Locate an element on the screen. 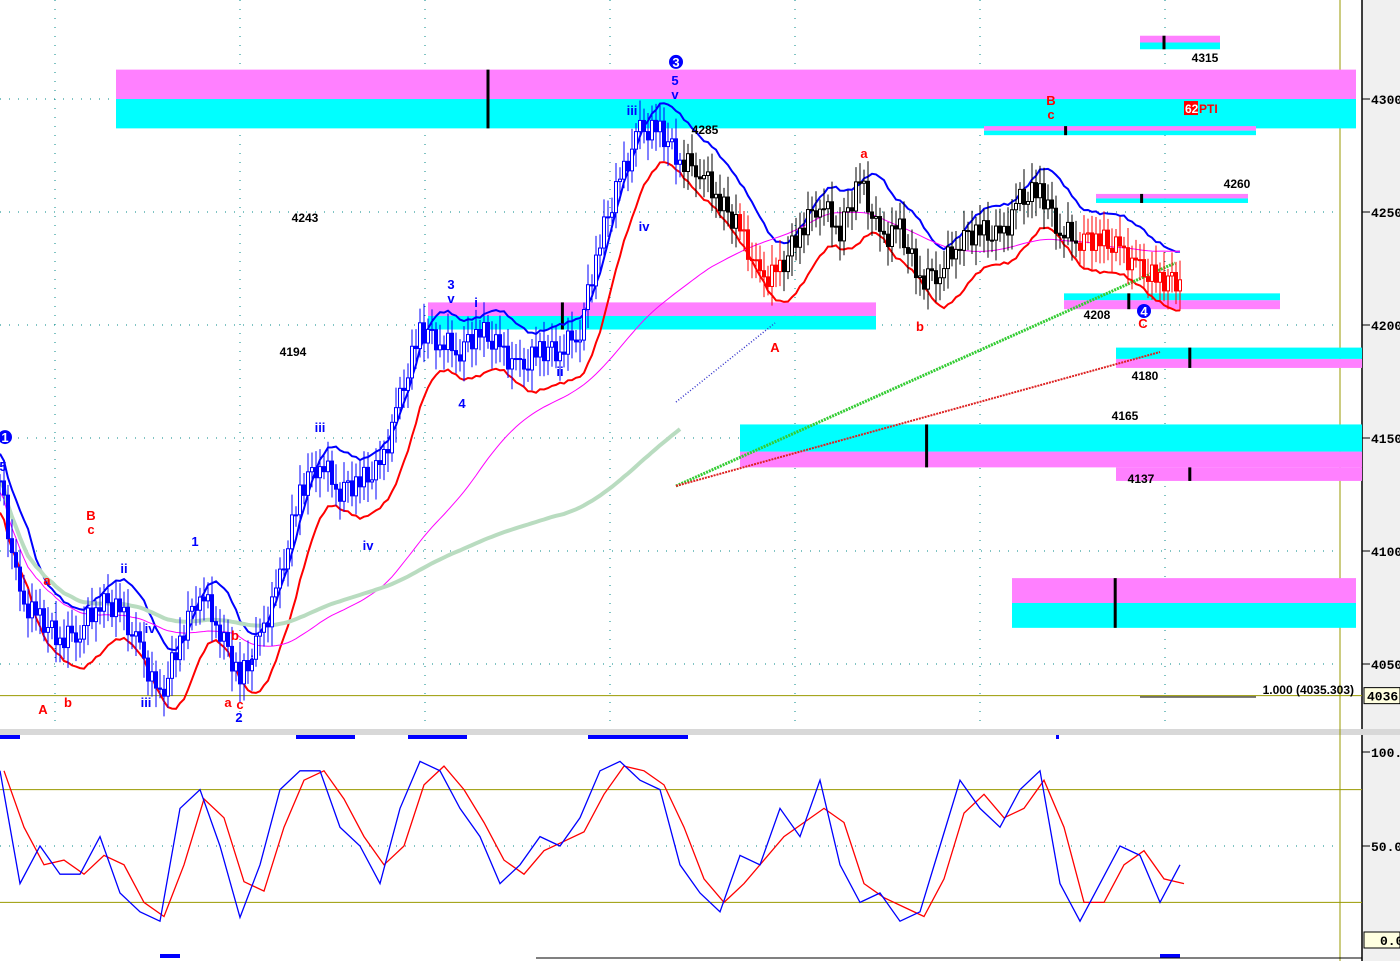  stoch-axis-label: 100.0 is located at coordinates (1385, 753).